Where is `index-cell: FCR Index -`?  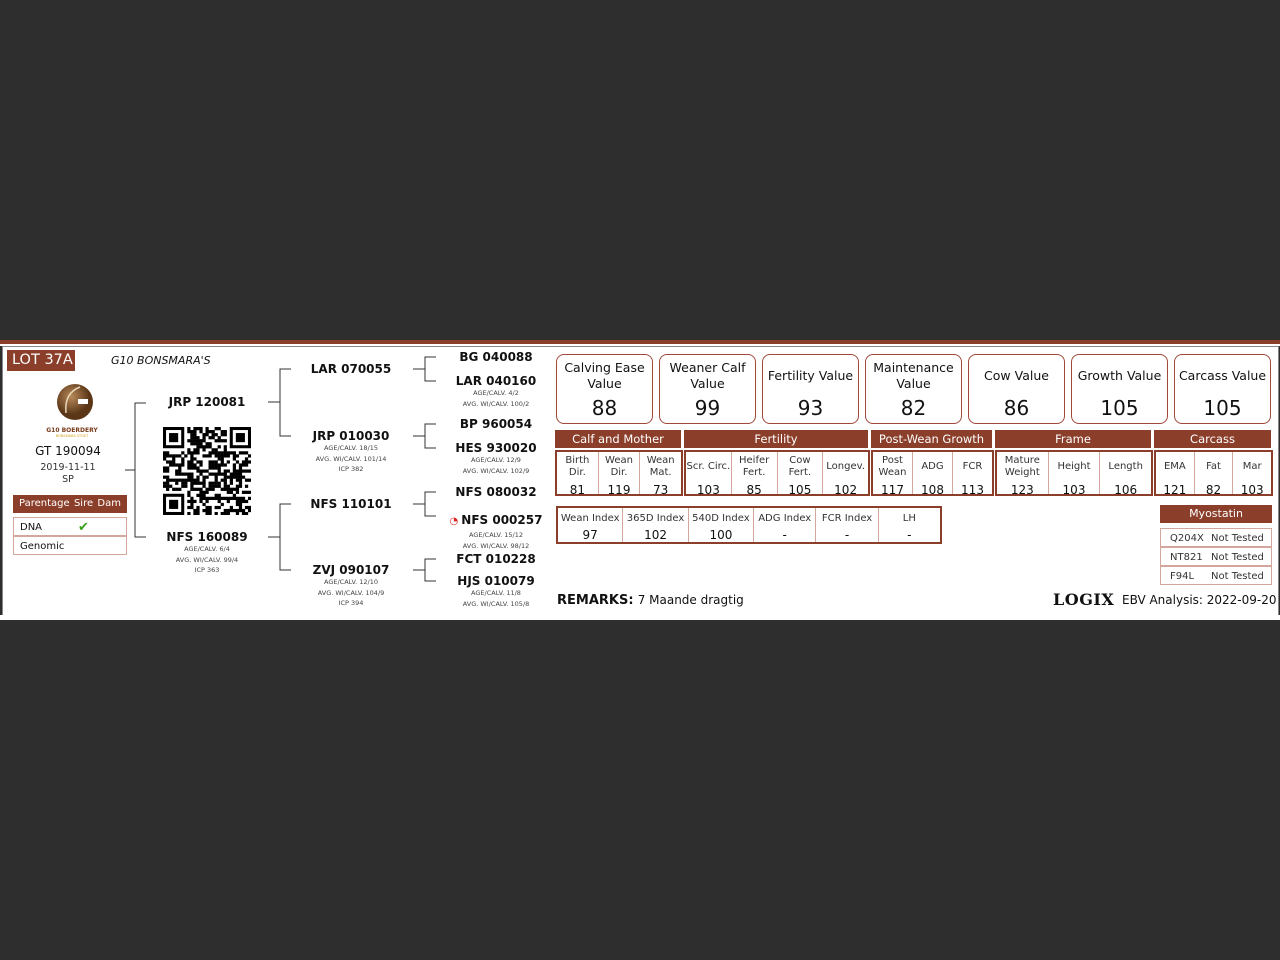 index-cell: FCR Index - is located at coordinates (847, 525).